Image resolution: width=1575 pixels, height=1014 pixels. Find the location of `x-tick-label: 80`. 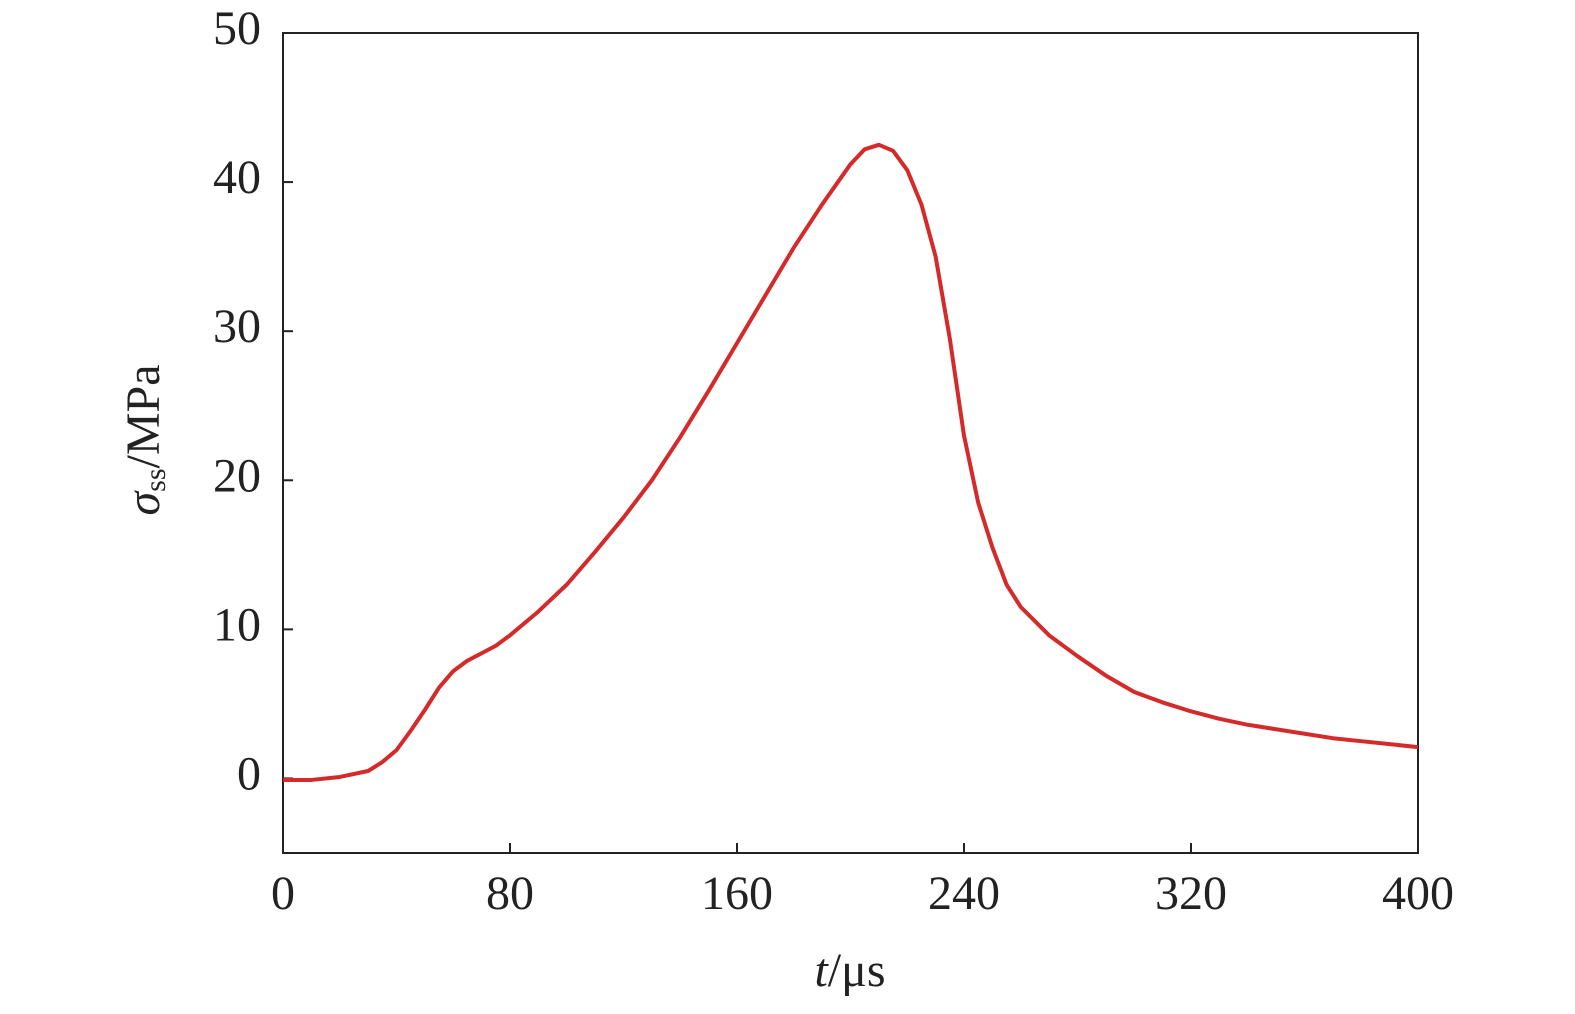

x-tick-label: 80 is located at coordinates (510, 893).